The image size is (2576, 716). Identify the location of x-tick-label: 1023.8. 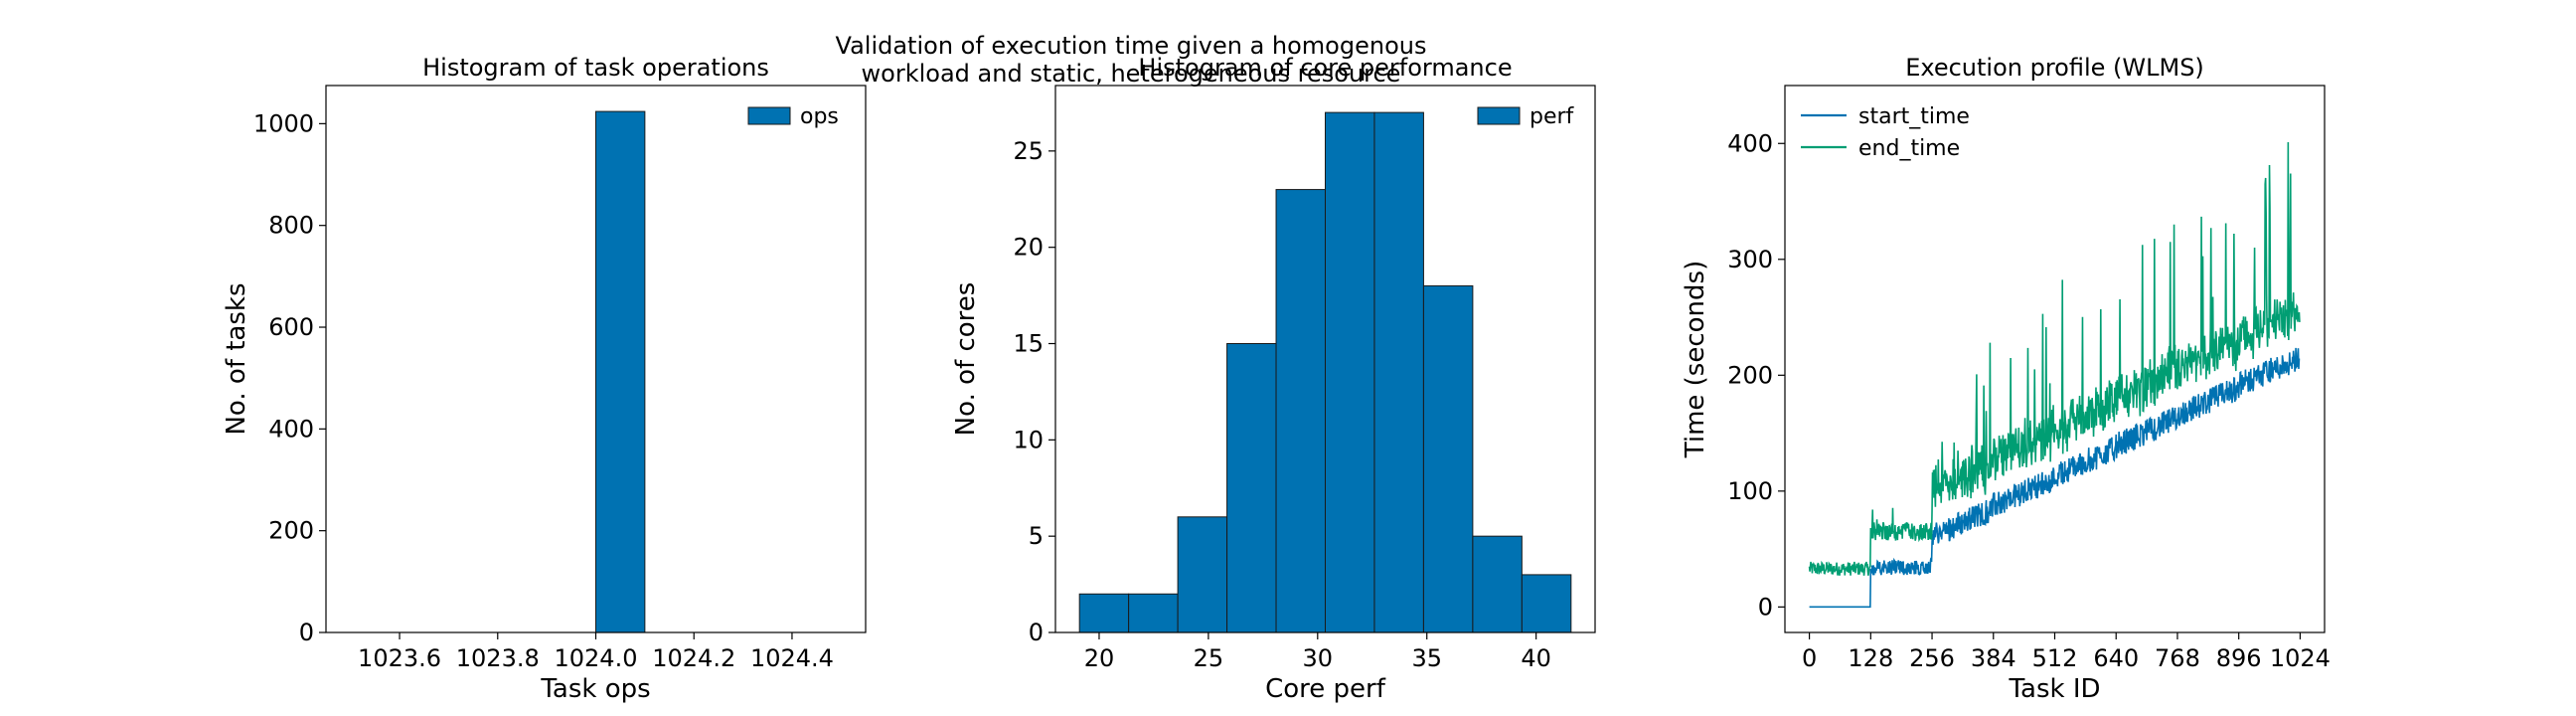
(498, 658).